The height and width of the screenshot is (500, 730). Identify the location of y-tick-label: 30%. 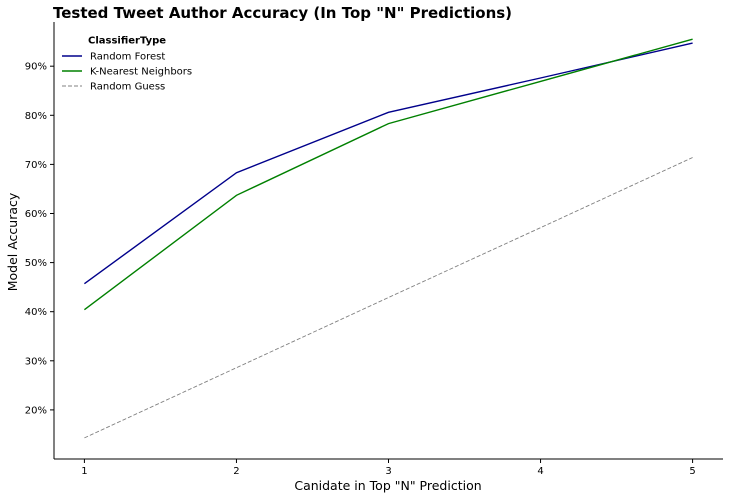
(36, 361).